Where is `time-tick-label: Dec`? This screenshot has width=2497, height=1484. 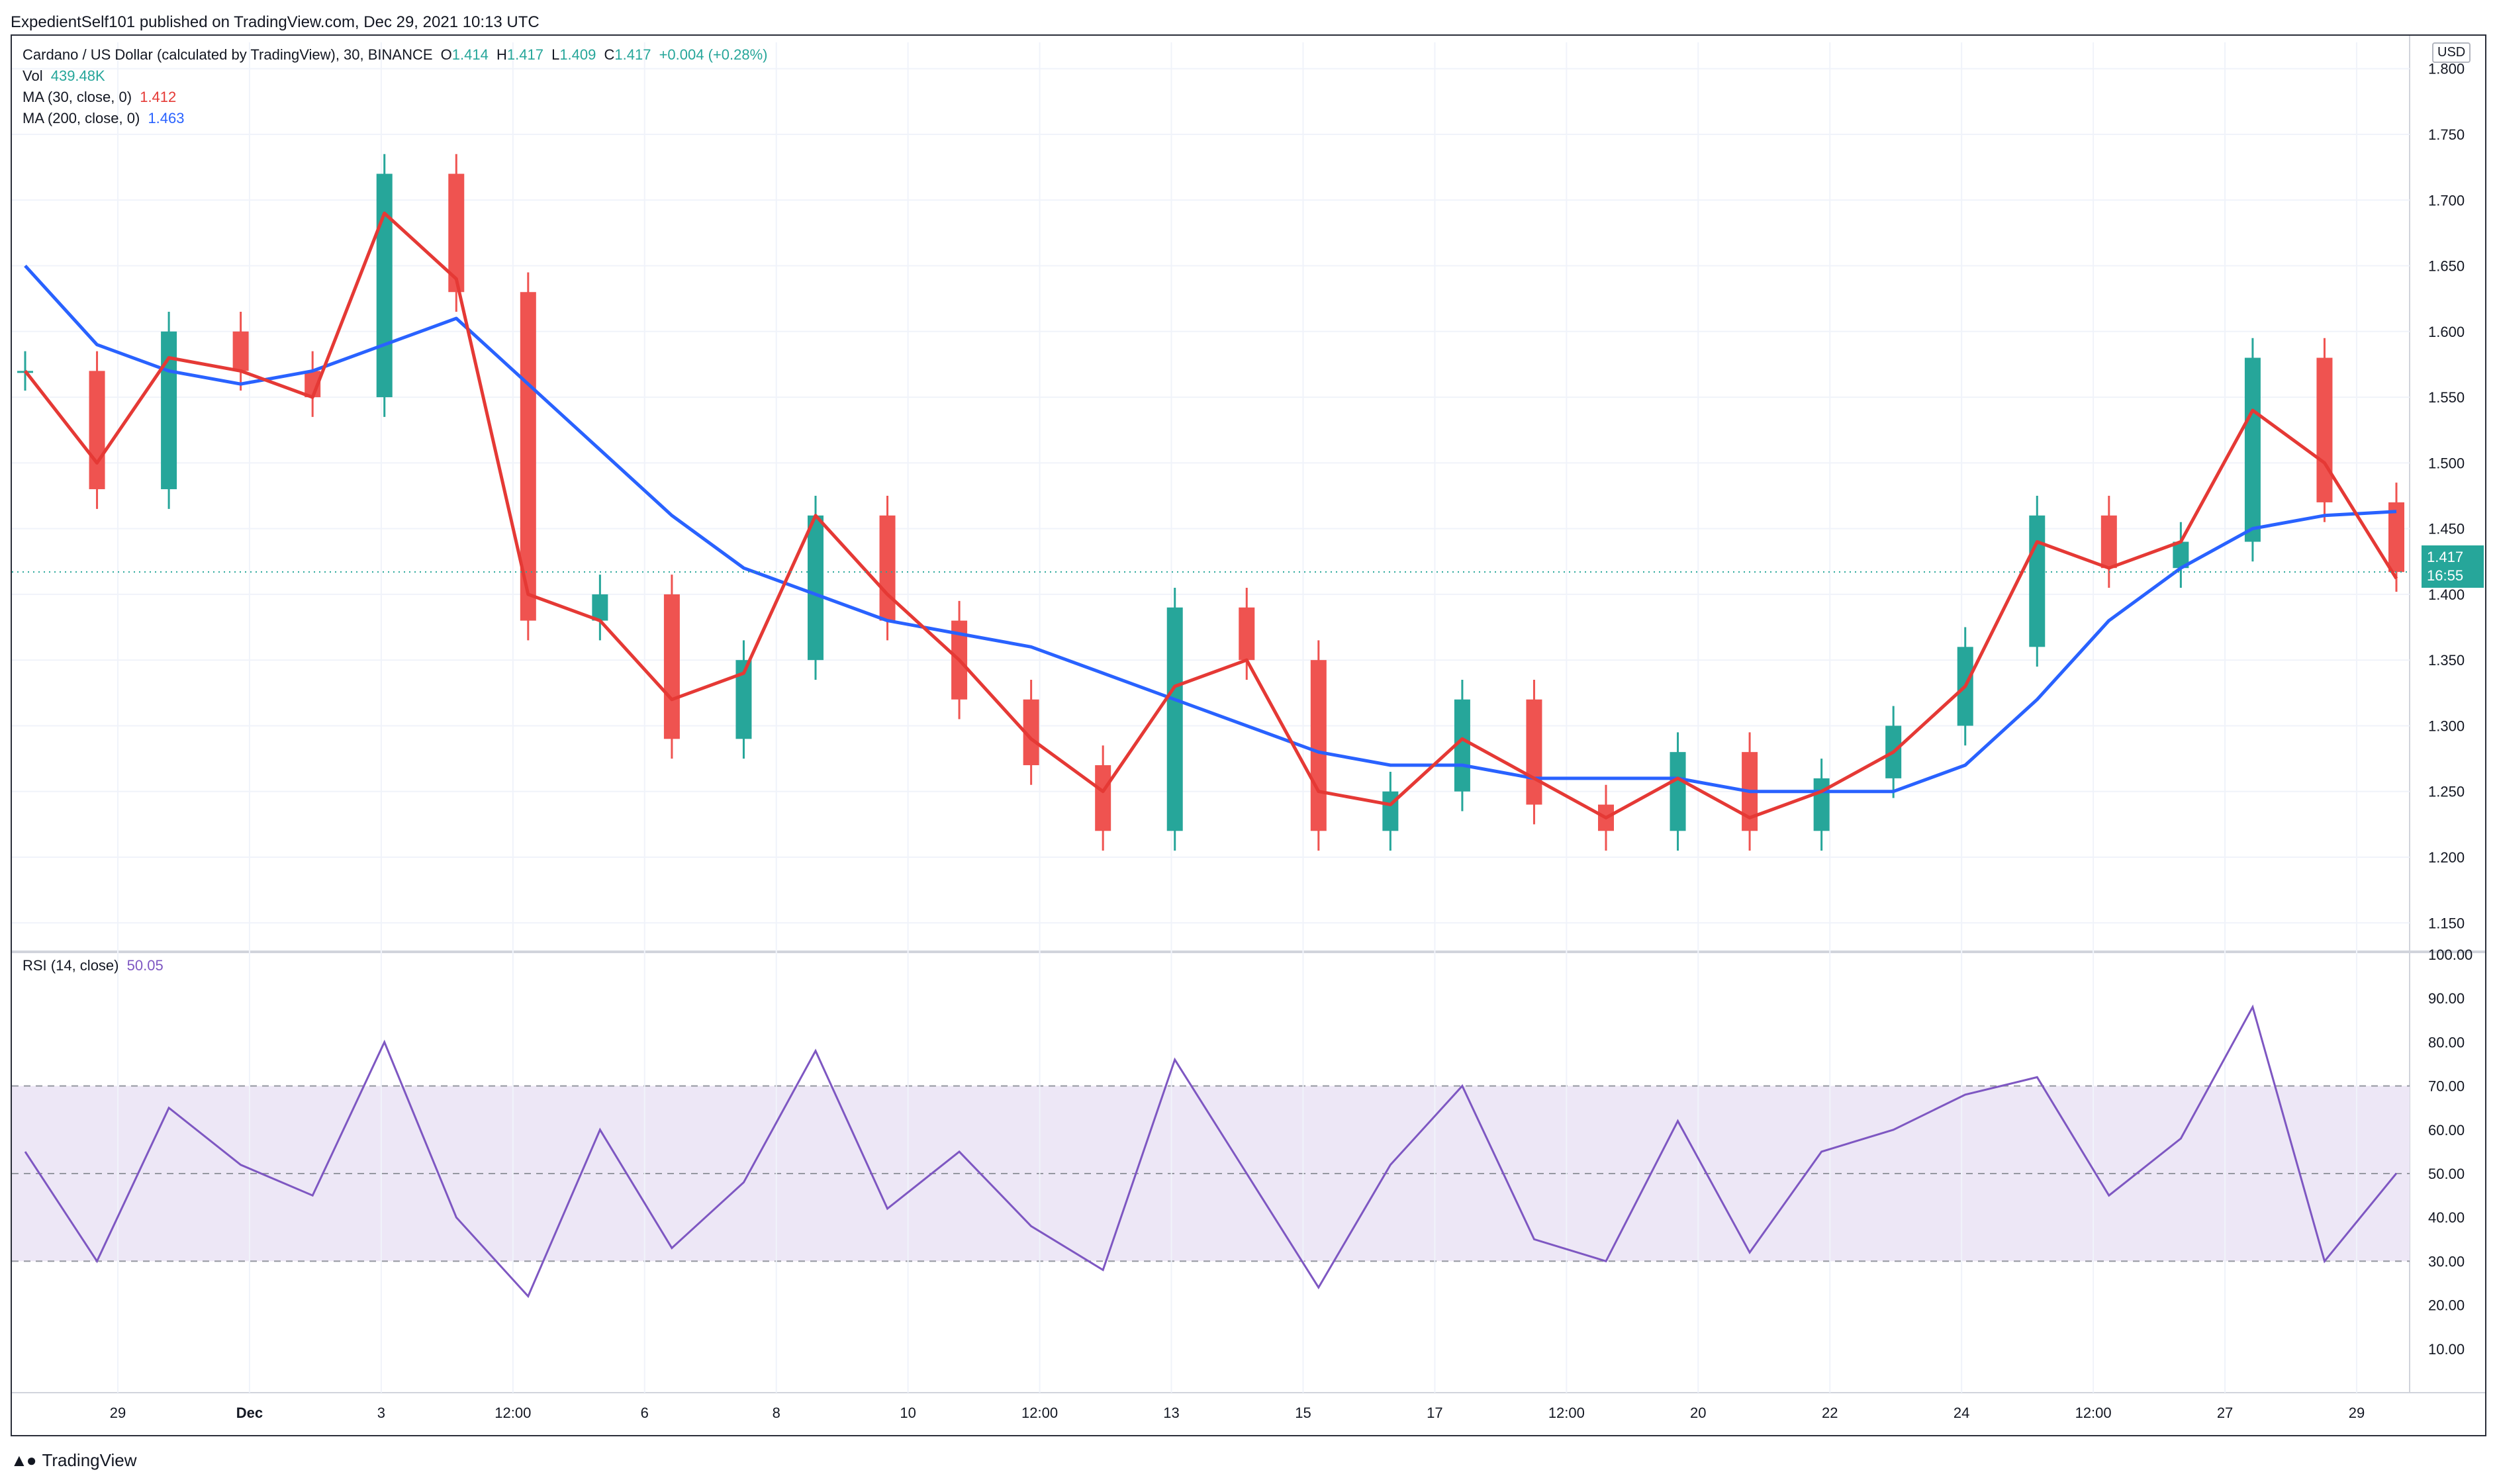 time-tick-label: Dec is located at coordinates (249, 1413).